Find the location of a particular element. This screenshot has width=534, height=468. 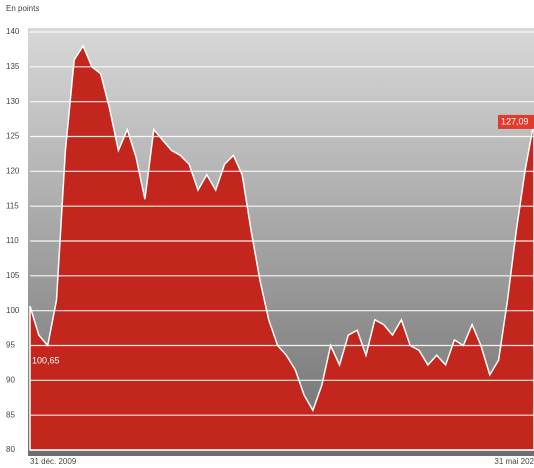

y-tick-label: 135 is located at coordinates (13, 66).